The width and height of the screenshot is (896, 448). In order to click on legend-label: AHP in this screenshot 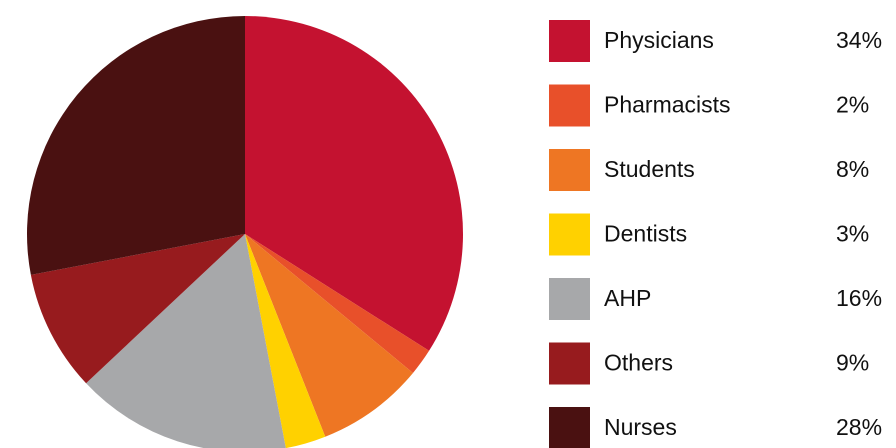, I will do `click(627, 298)`.